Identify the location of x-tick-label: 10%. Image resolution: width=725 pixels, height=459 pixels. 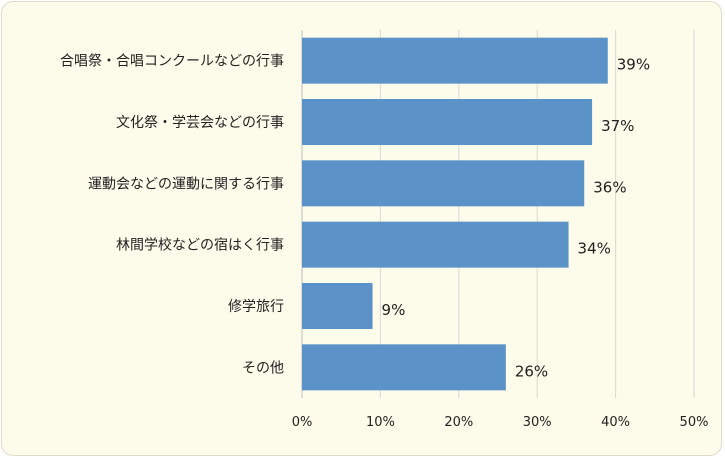
(380, 422).